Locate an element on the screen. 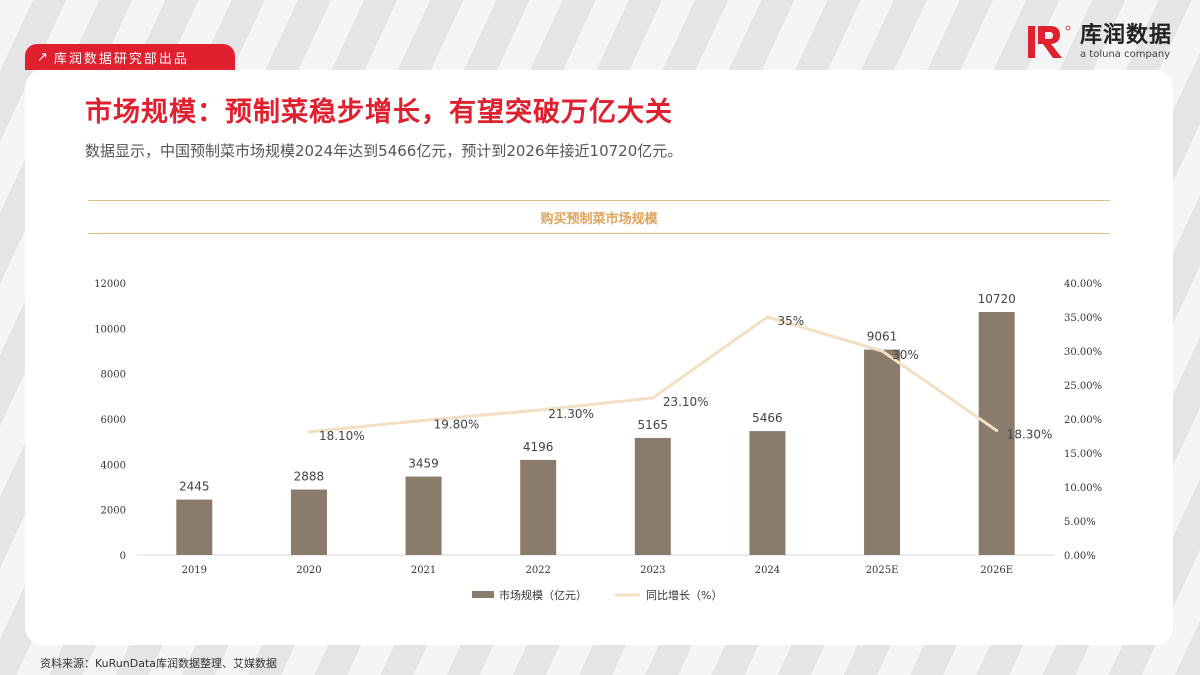  y-right-tick-label: 10.00% is located at coordinates (1083, 488).